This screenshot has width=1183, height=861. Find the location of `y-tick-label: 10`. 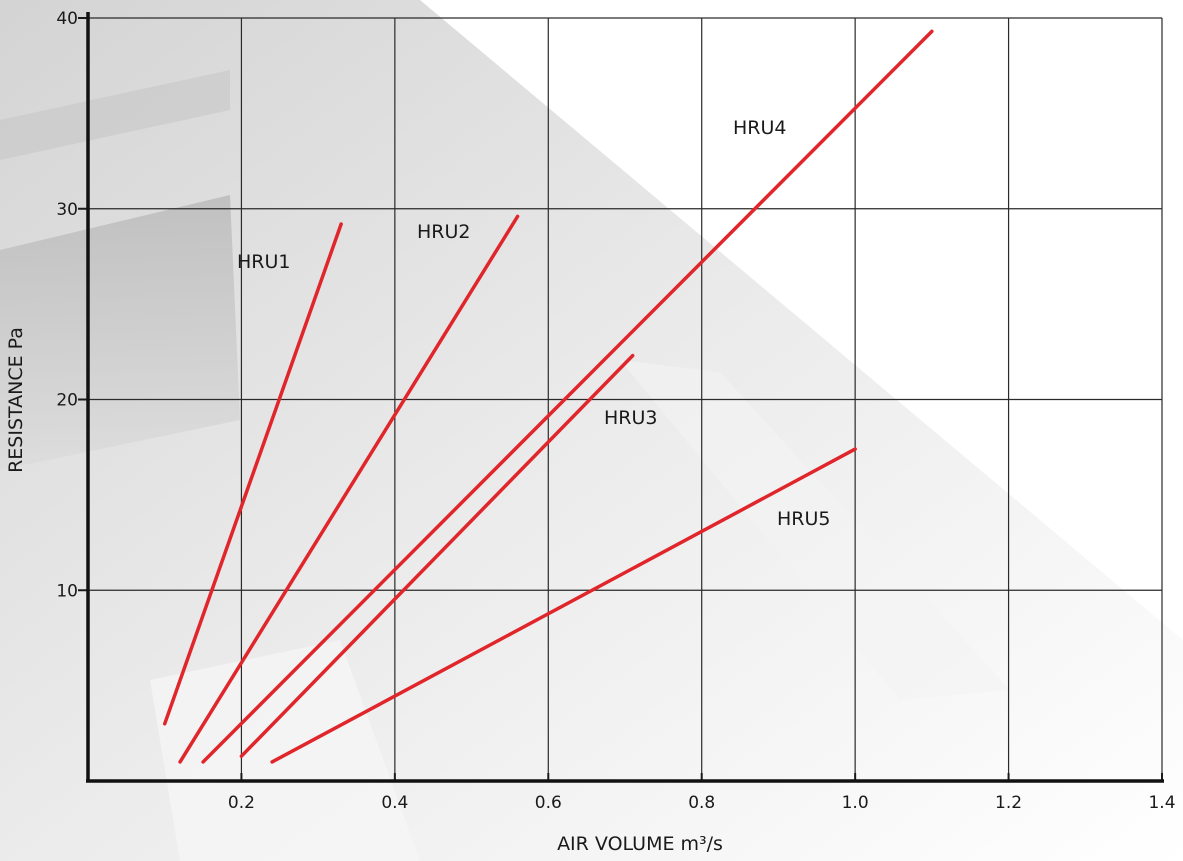

y-tick-label: 10 is located at coordinates (67, 591).